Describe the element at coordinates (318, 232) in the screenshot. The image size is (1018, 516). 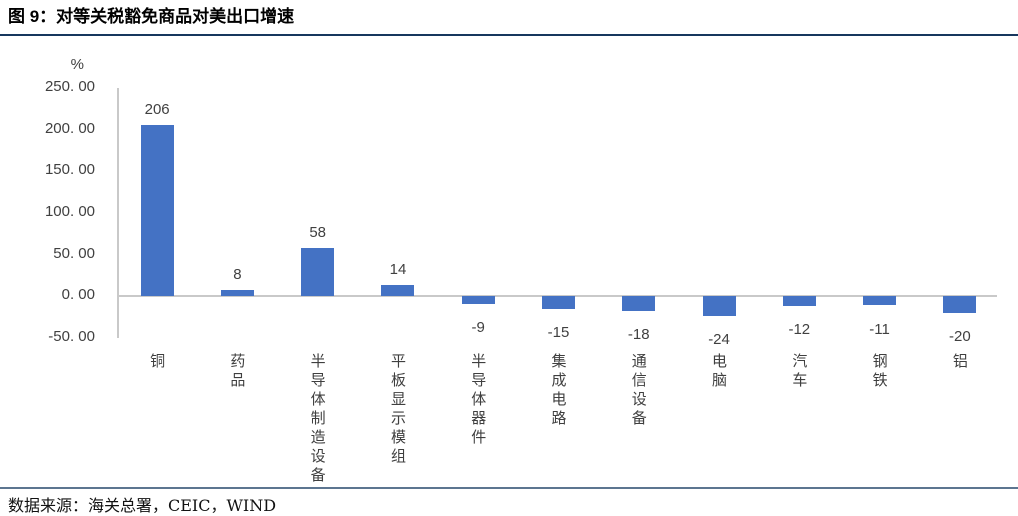
I see `bar-value-label: 58` at that location.